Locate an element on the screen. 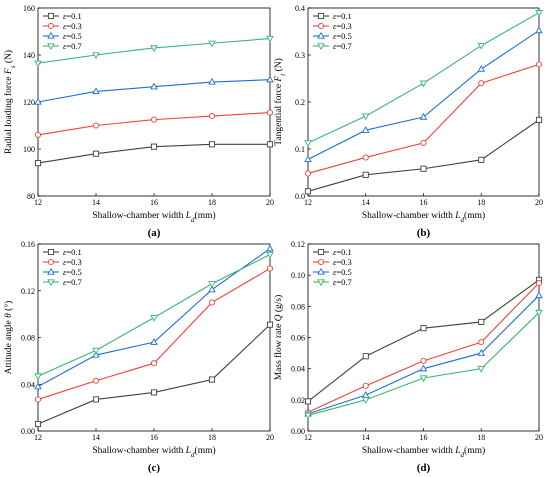 The image size is (550, 477). y-tick-label: 0.16 is located at coordinates (28, 244).